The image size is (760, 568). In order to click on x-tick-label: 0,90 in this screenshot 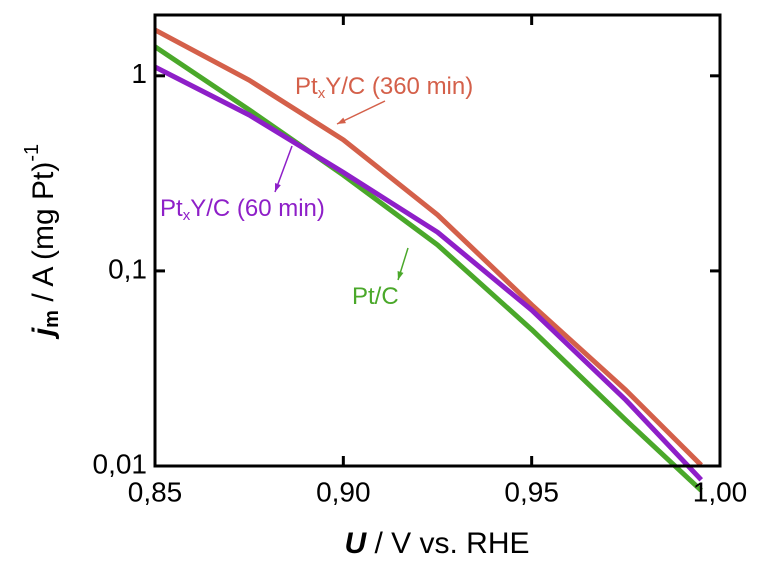, I will do `click(343, 491)`.